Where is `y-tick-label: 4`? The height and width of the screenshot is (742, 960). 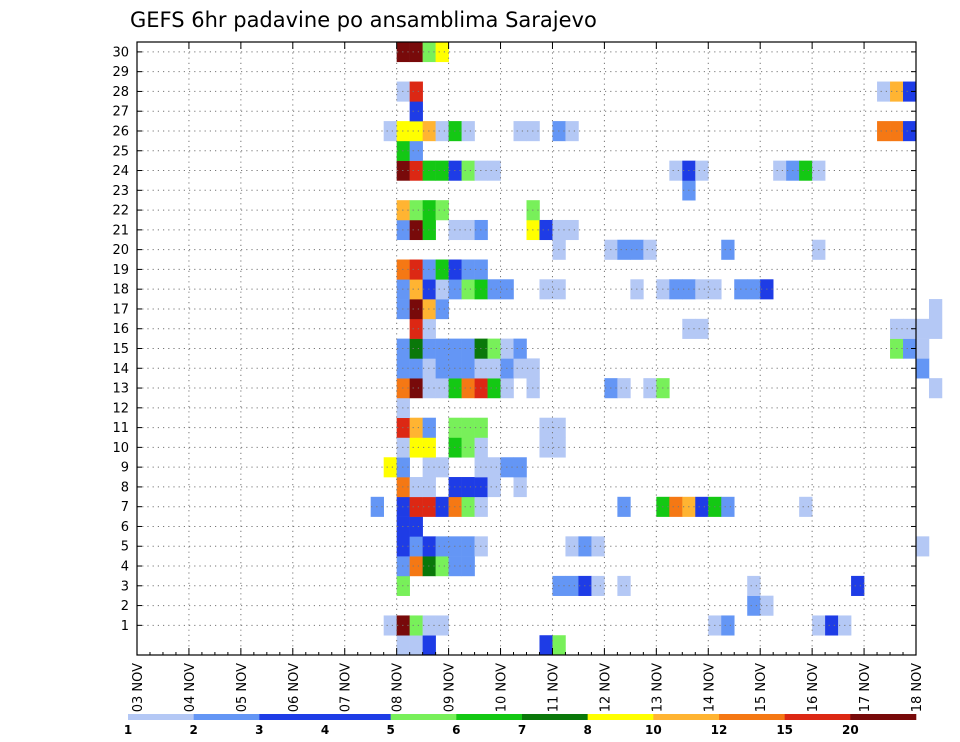 y-tick-label: 4 is located at coordinates (125, 567).